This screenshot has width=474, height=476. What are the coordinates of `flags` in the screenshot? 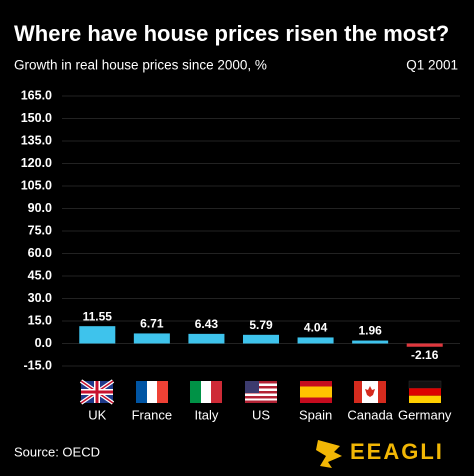 It's located at (260, 392).